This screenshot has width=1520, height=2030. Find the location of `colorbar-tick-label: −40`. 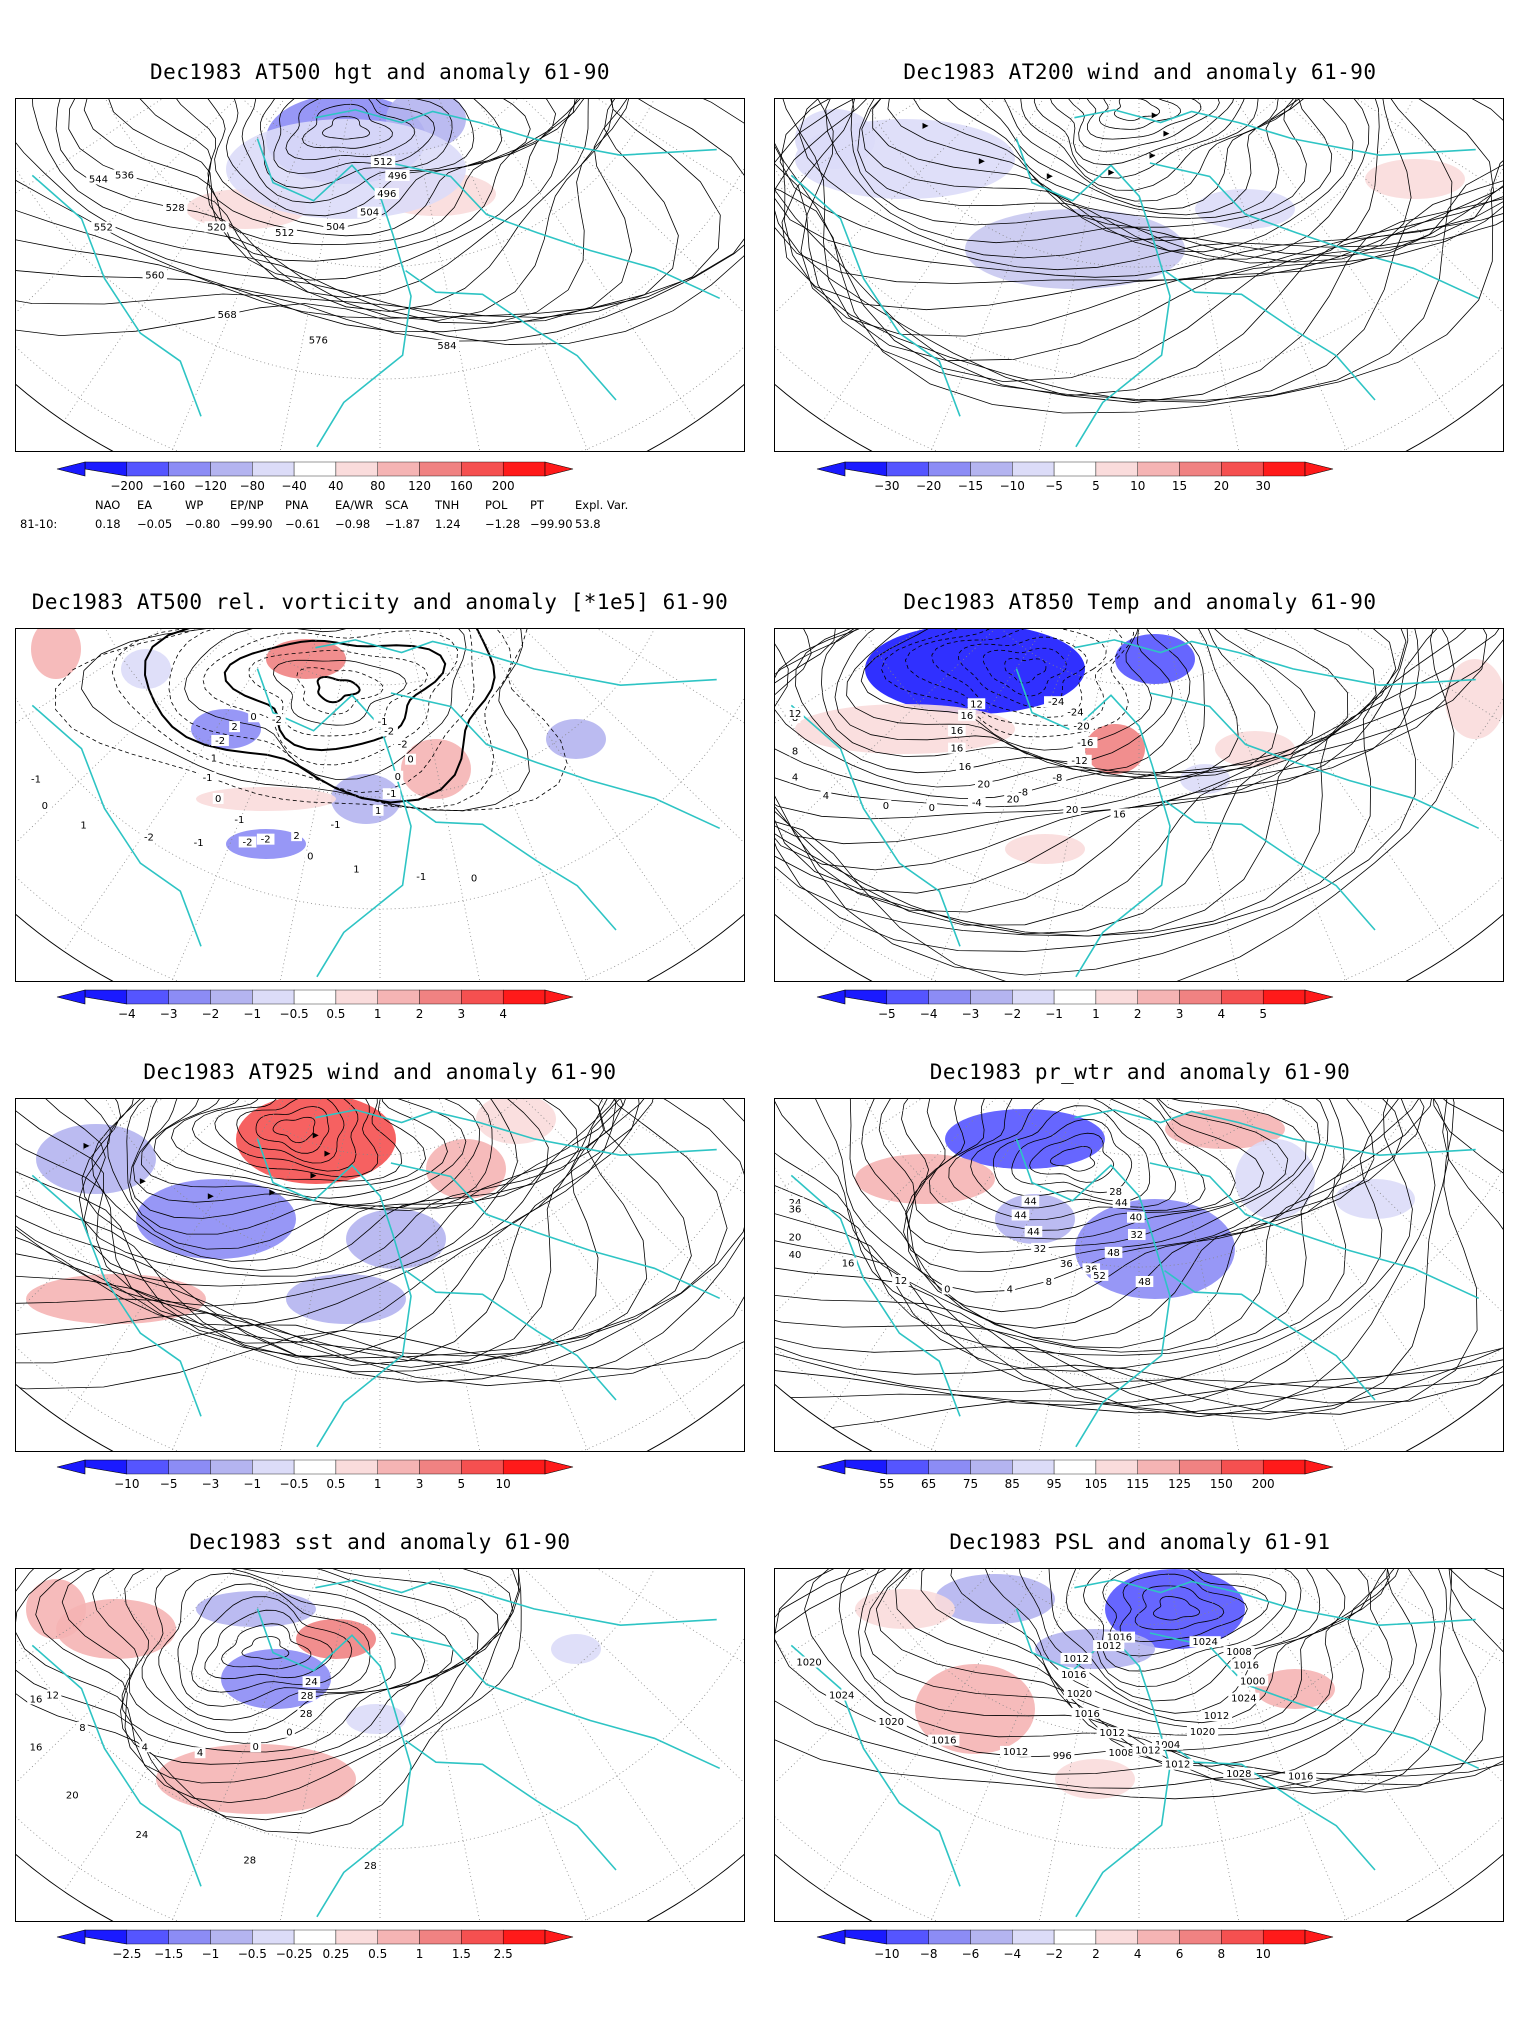

colorbar-tick-label: −40 is located at coordinates (293, 486).